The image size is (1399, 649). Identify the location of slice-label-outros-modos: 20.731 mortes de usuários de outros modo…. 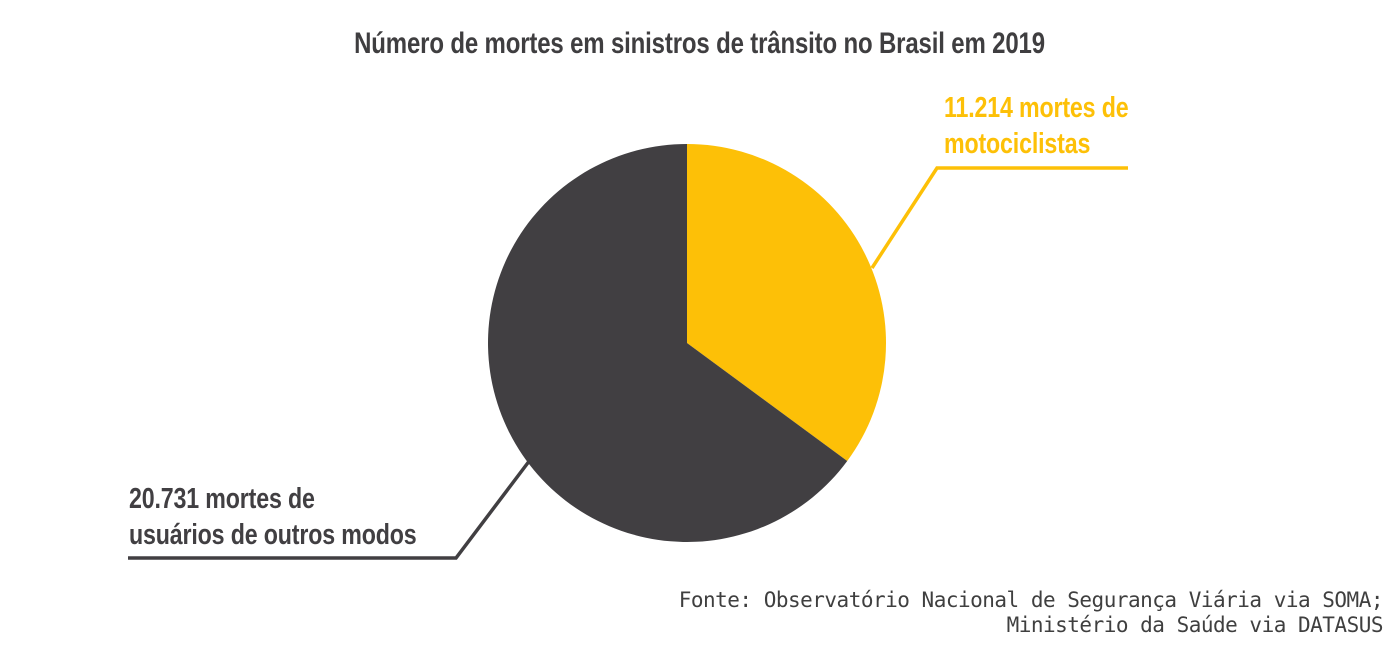
(273, 517).